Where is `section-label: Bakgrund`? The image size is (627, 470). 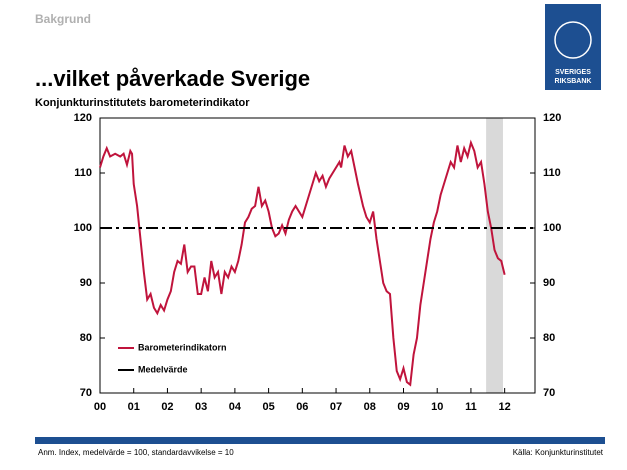
section-label: Bakgrund is located at coordinates (63, 19).